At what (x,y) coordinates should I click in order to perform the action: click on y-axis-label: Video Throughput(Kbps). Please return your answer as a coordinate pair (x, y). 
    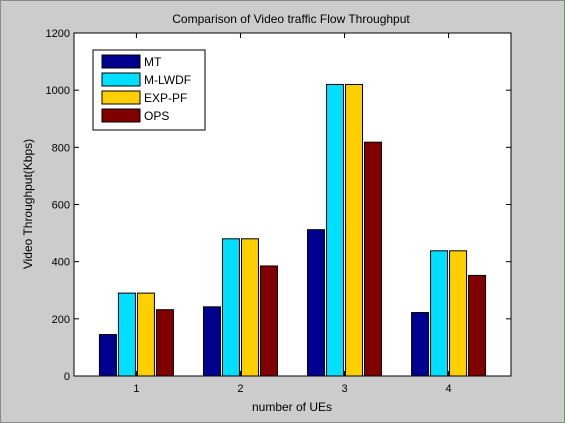
    Looking at the image, I should click on (28, 204).